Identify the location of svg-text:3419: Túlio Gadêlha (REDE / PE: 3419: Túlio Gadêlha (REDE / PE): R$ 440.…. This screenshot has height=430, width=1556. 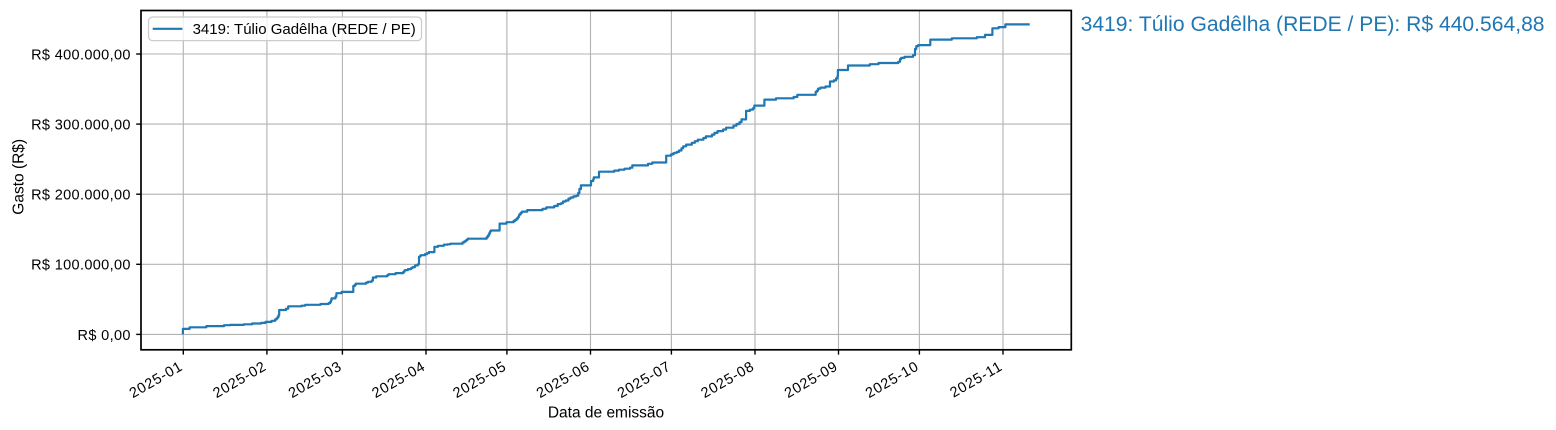
(1313, 24).